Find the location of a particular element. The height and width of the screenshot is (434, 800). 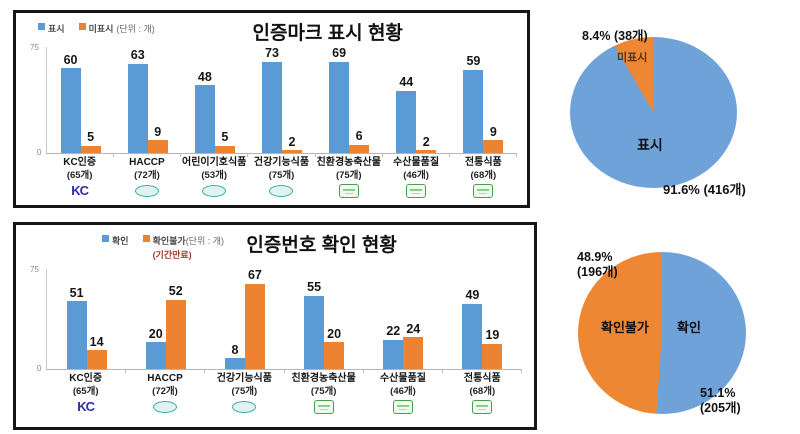

pie-slice-callout: 51.1% (205개) is located at coordinates (720, 401).